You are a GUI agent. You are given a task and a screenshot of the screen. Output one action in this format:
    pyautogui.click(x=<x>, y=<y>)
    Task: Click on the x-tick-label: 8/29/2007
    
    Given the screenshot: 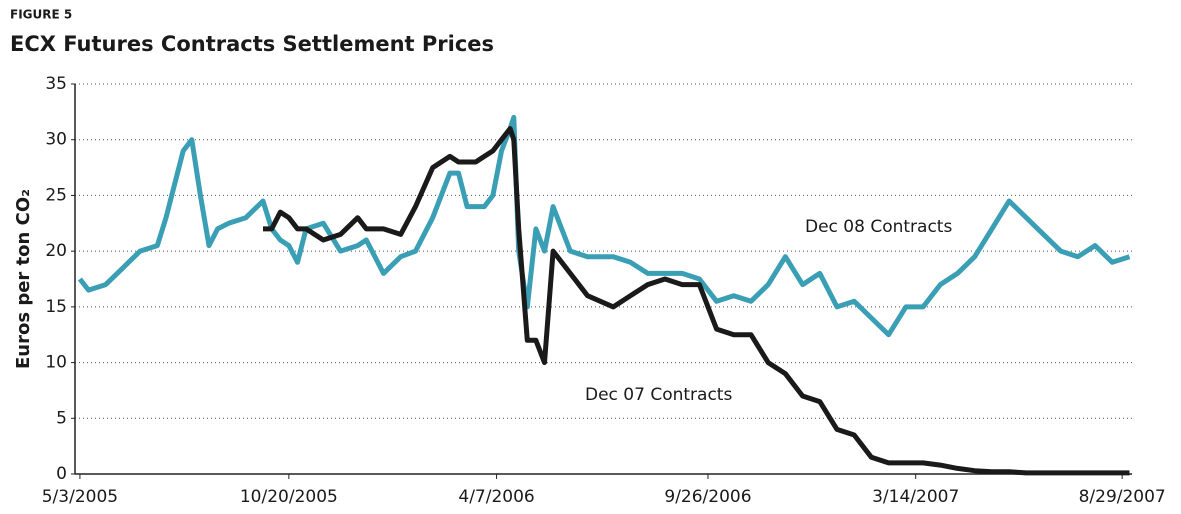 What is the action you would take?
    pyautogui.click(x=1122, y=497)
    